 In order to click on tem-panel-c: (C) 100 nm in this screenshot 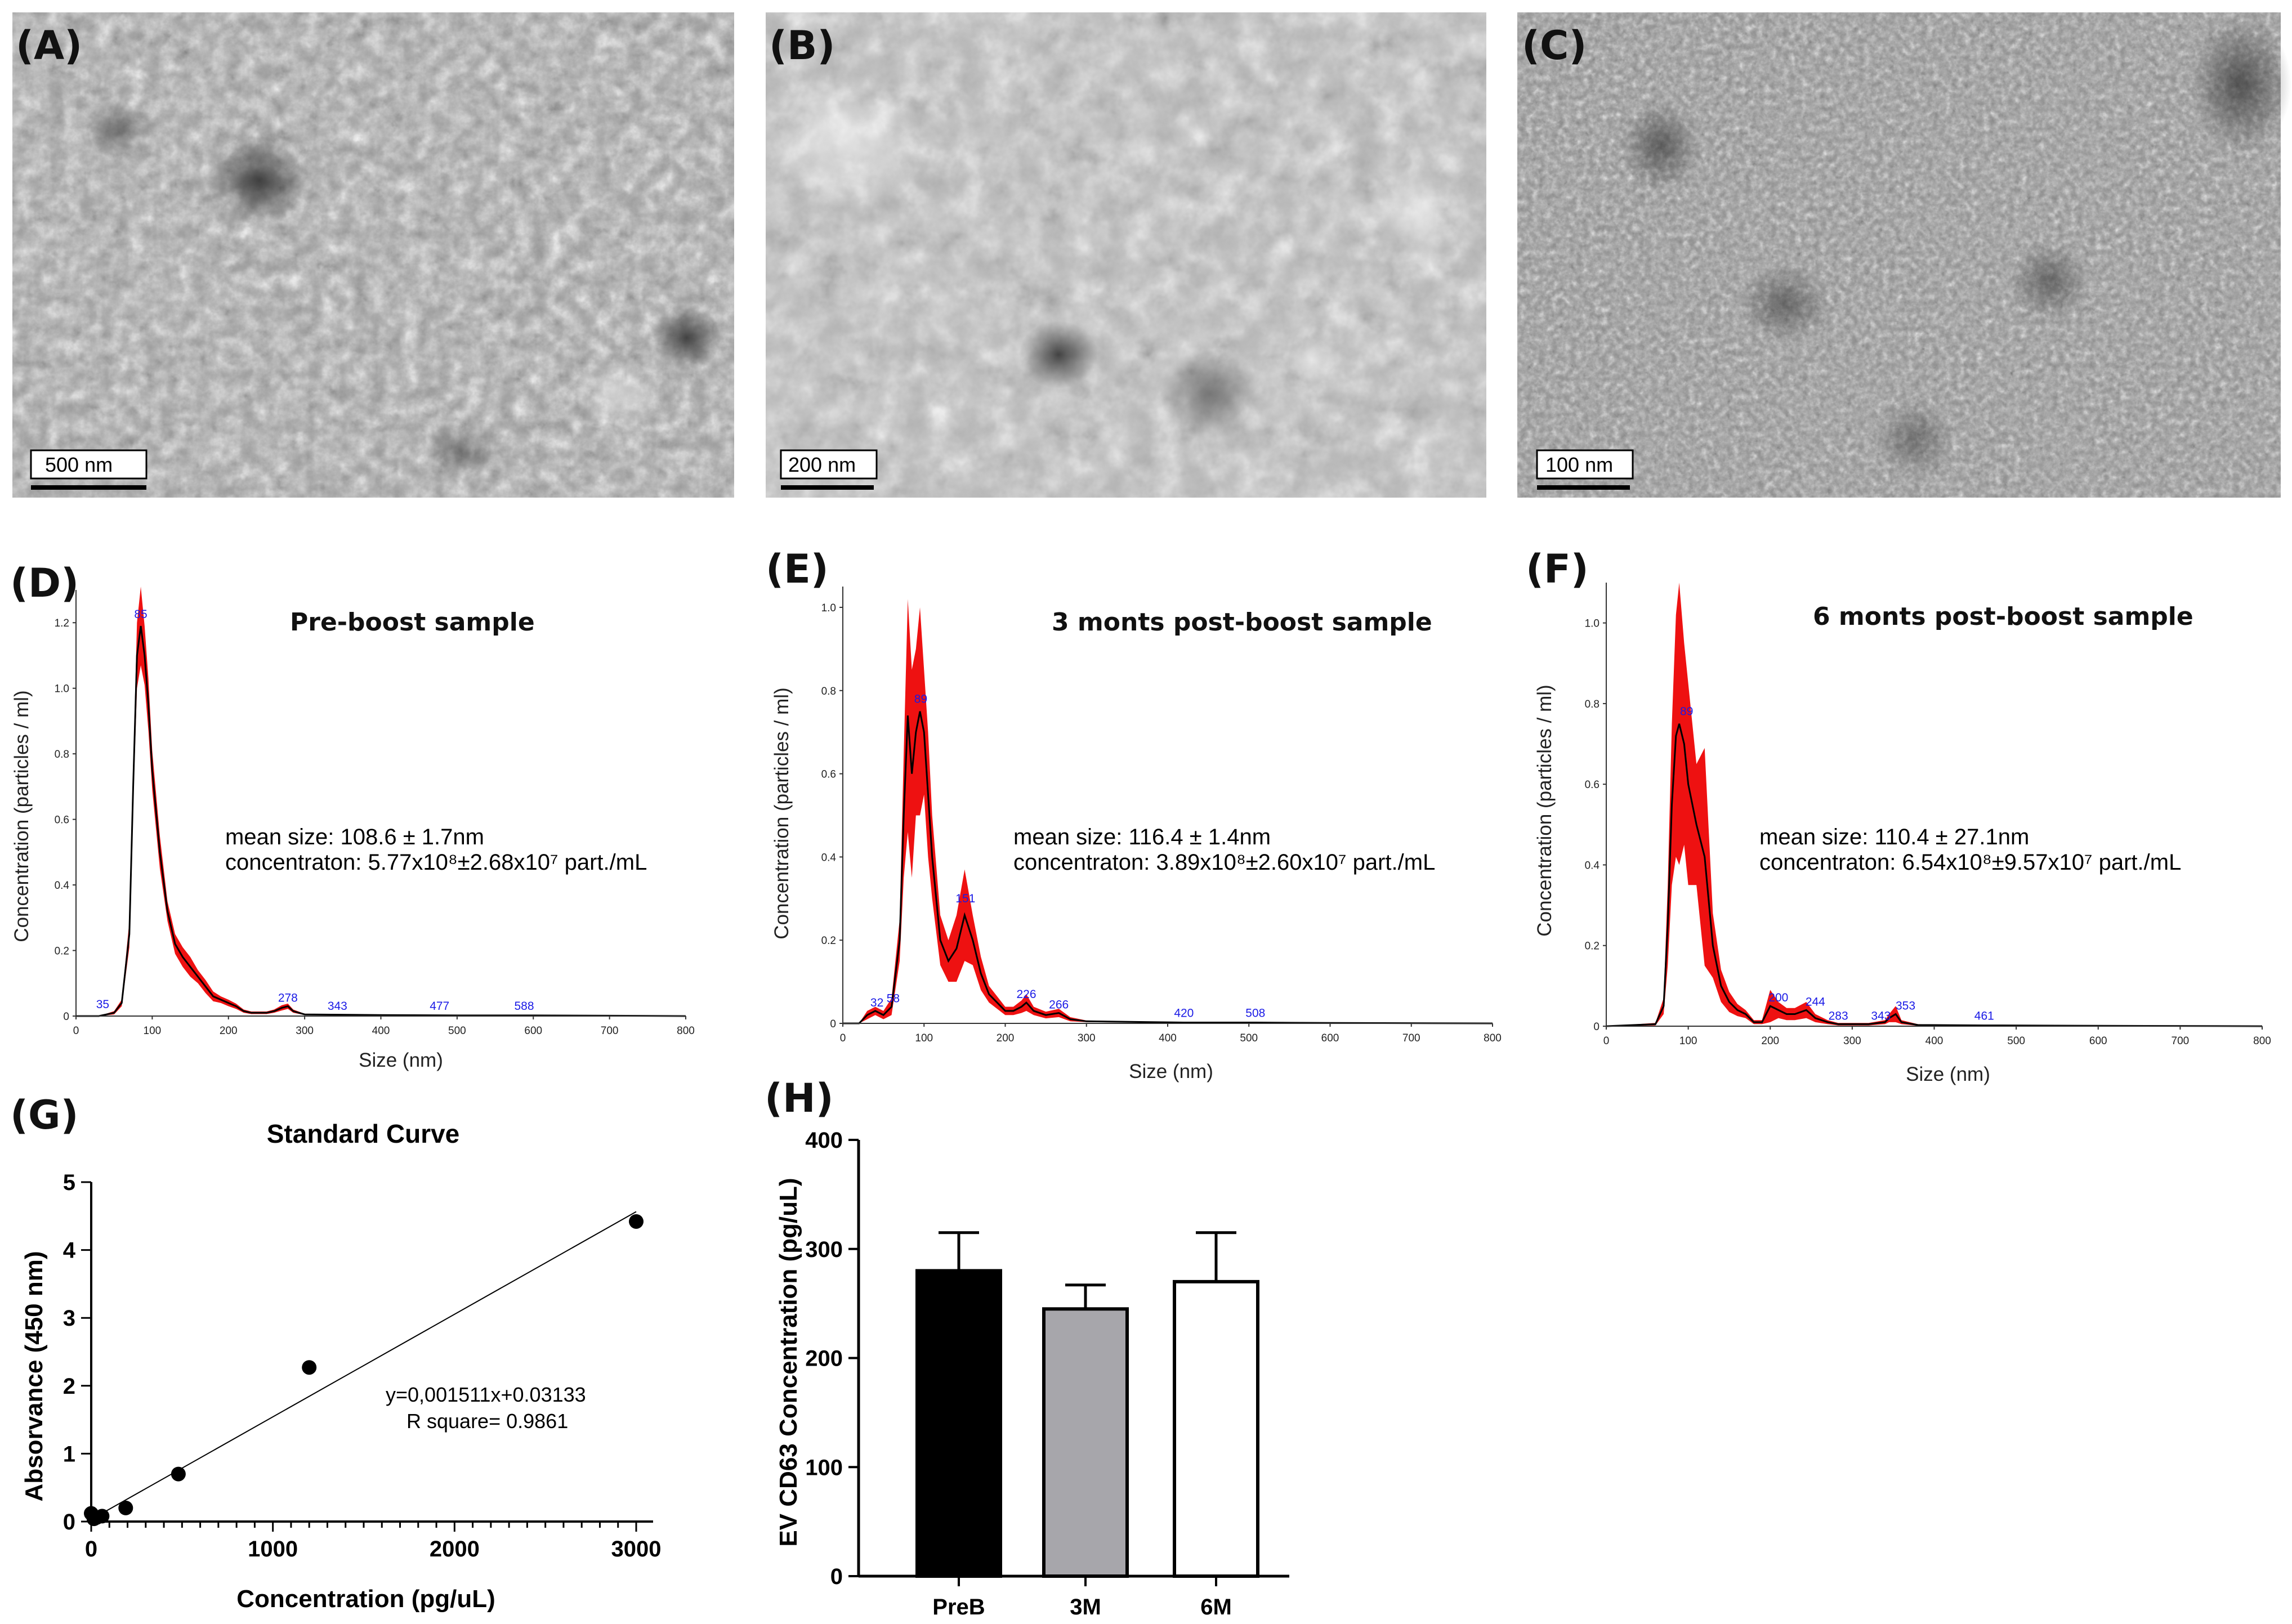, I will do `click(1904, 255)`.